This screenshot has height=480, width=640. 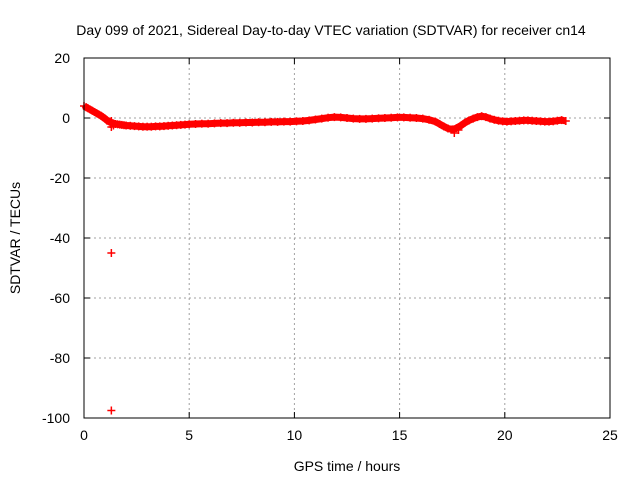 I want to click on y-tick-label: -20, so click(x=60, y=178).